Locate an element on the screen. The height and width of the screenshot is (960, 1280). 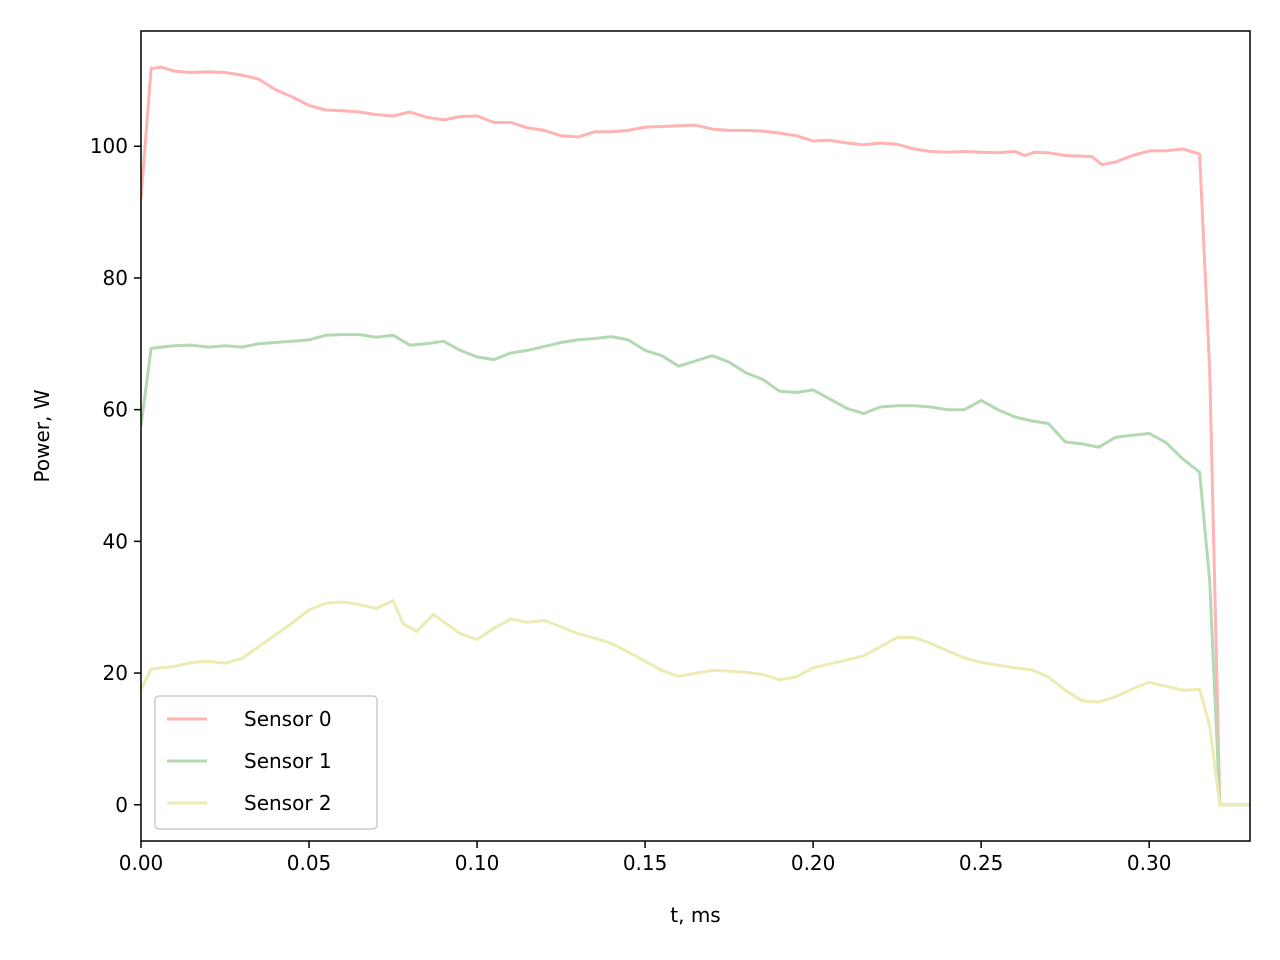
x-axis: 0.00 0.05 0.10 0.15 0.20 0.25 0.30 is located at coordinates (645, 858).